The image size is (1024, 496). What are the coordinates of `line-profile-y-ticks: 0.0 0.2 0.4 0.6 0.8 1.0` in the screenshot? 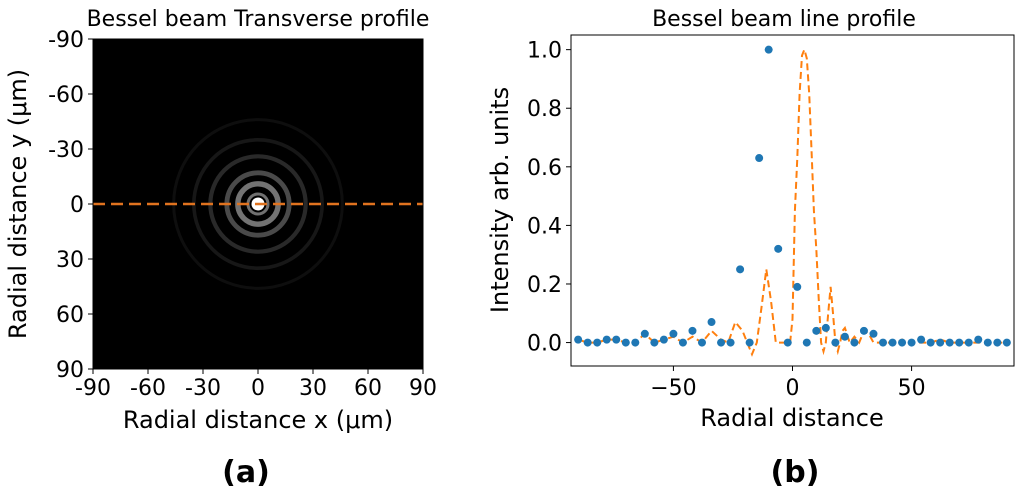 It's located at (549, 198).